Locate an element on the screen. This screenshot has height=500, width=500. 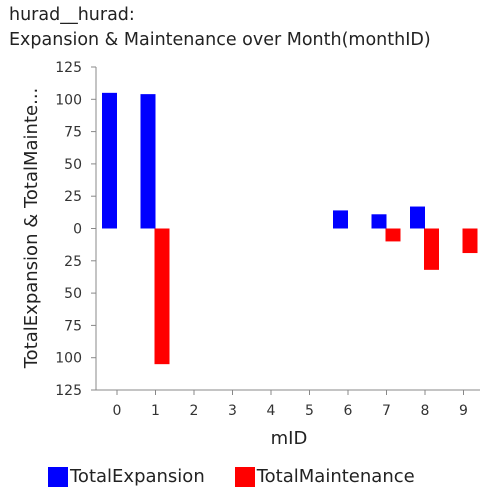
x-tick-label: 9 is located at coordinates (463, 411).